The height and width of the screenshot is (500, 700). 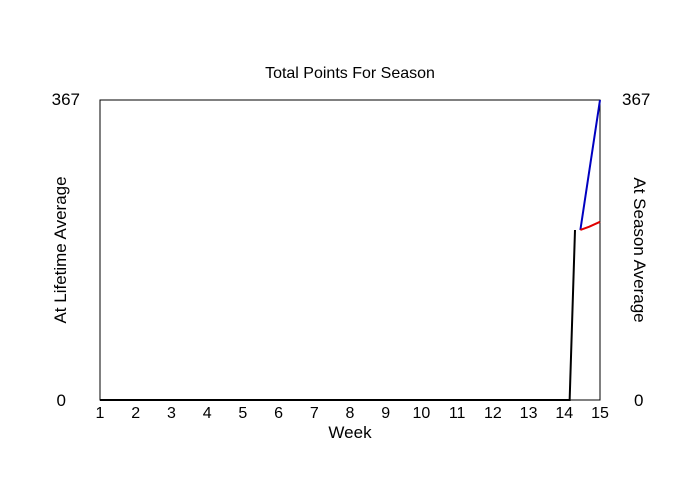 What do you see at coordinates (350, 73) in the screenshot?
I see `chart-title: Total Points For Season` at bounding box center [350, 73].